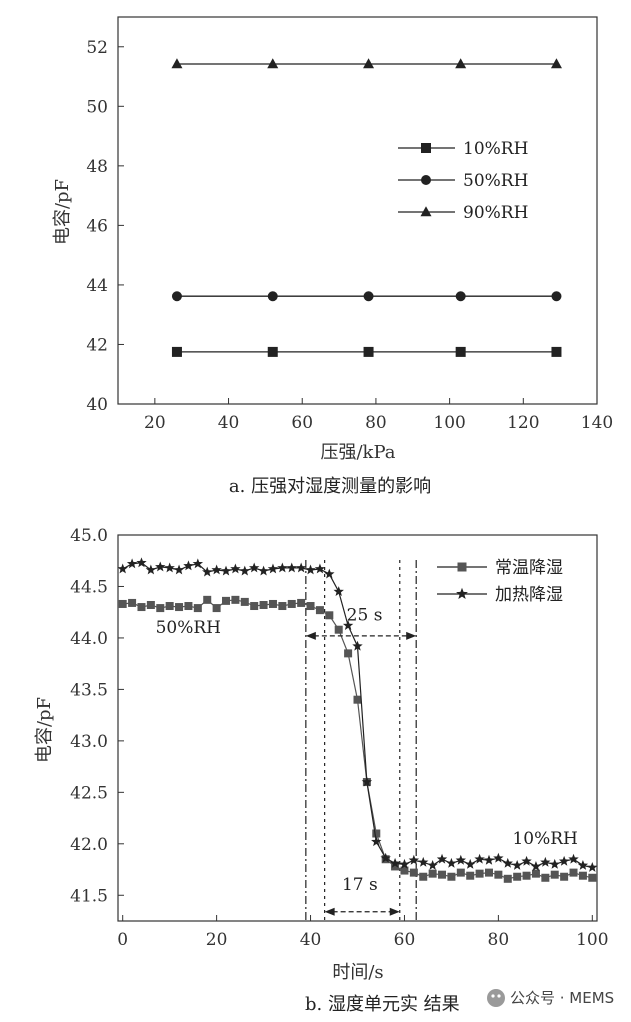 Image resolution: width=631 pixels, height=1022 pixels. Describe the element at coordinates (330, 486) in the screenshot. I see `chart-a-caption: a. 压强对湿度测量的影响` at that location.